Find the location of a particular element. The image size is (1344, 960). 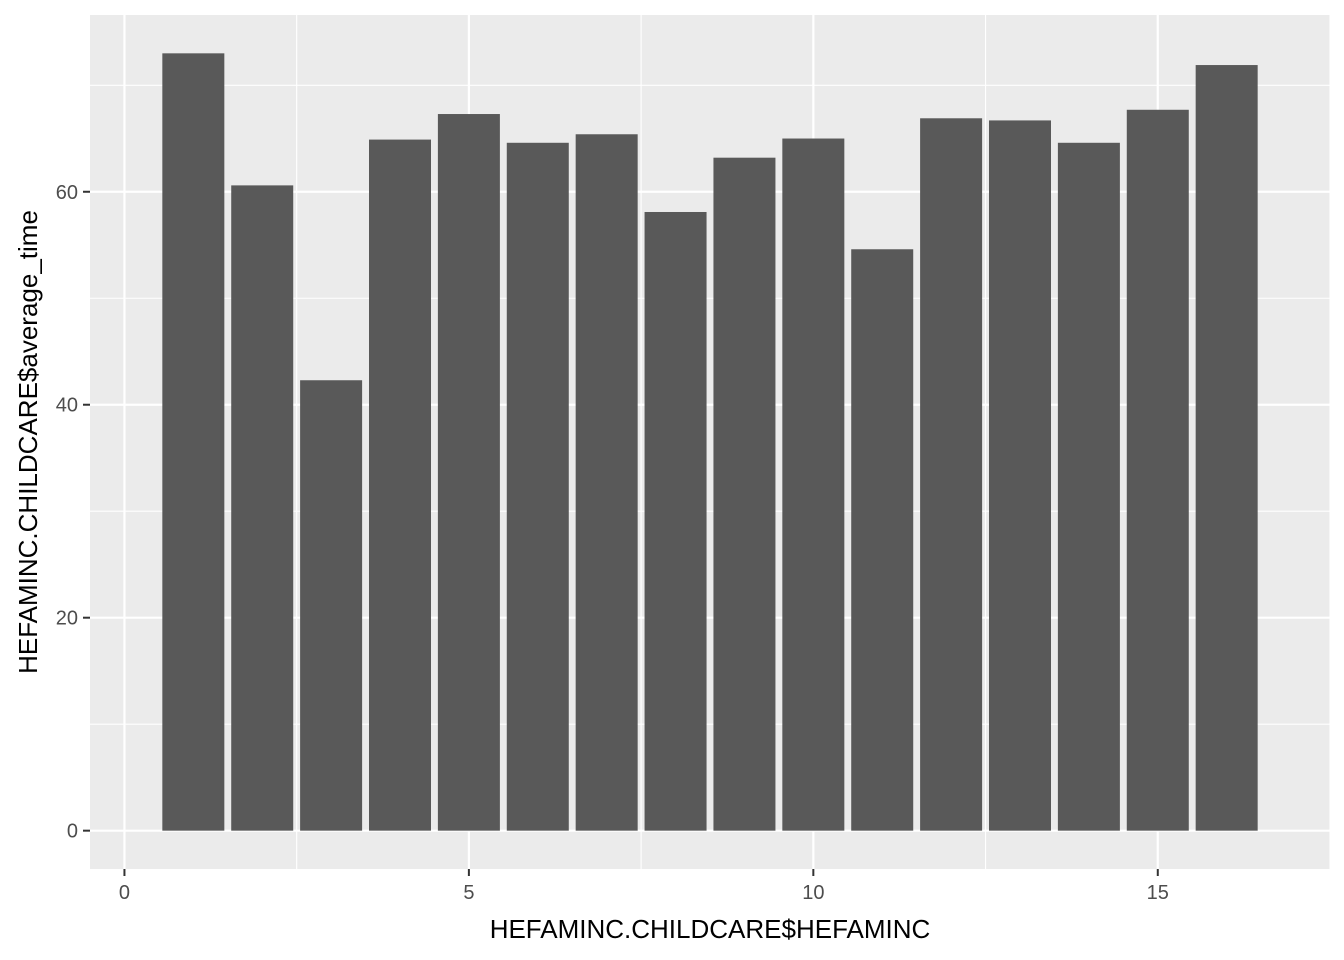

y-axis: 0 20 40 60 is located at coordinates (73, 512).